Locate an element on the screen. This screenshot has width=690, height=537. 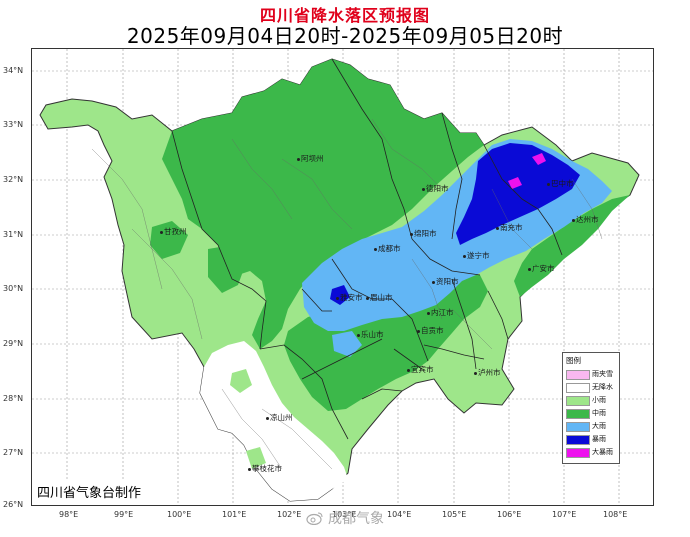
lon-label: 99°E is located at coordinates (124, 514).